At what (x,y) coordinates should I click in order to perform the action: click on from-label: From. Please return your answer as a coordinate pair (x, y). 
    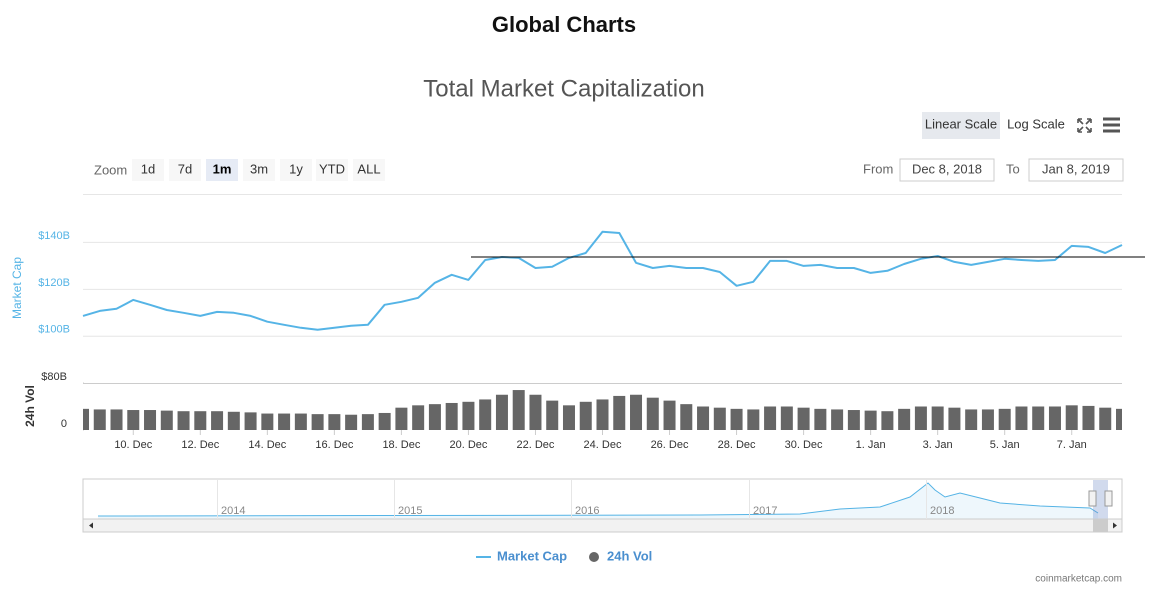
    Looking at the image, I should click on (878, 168).